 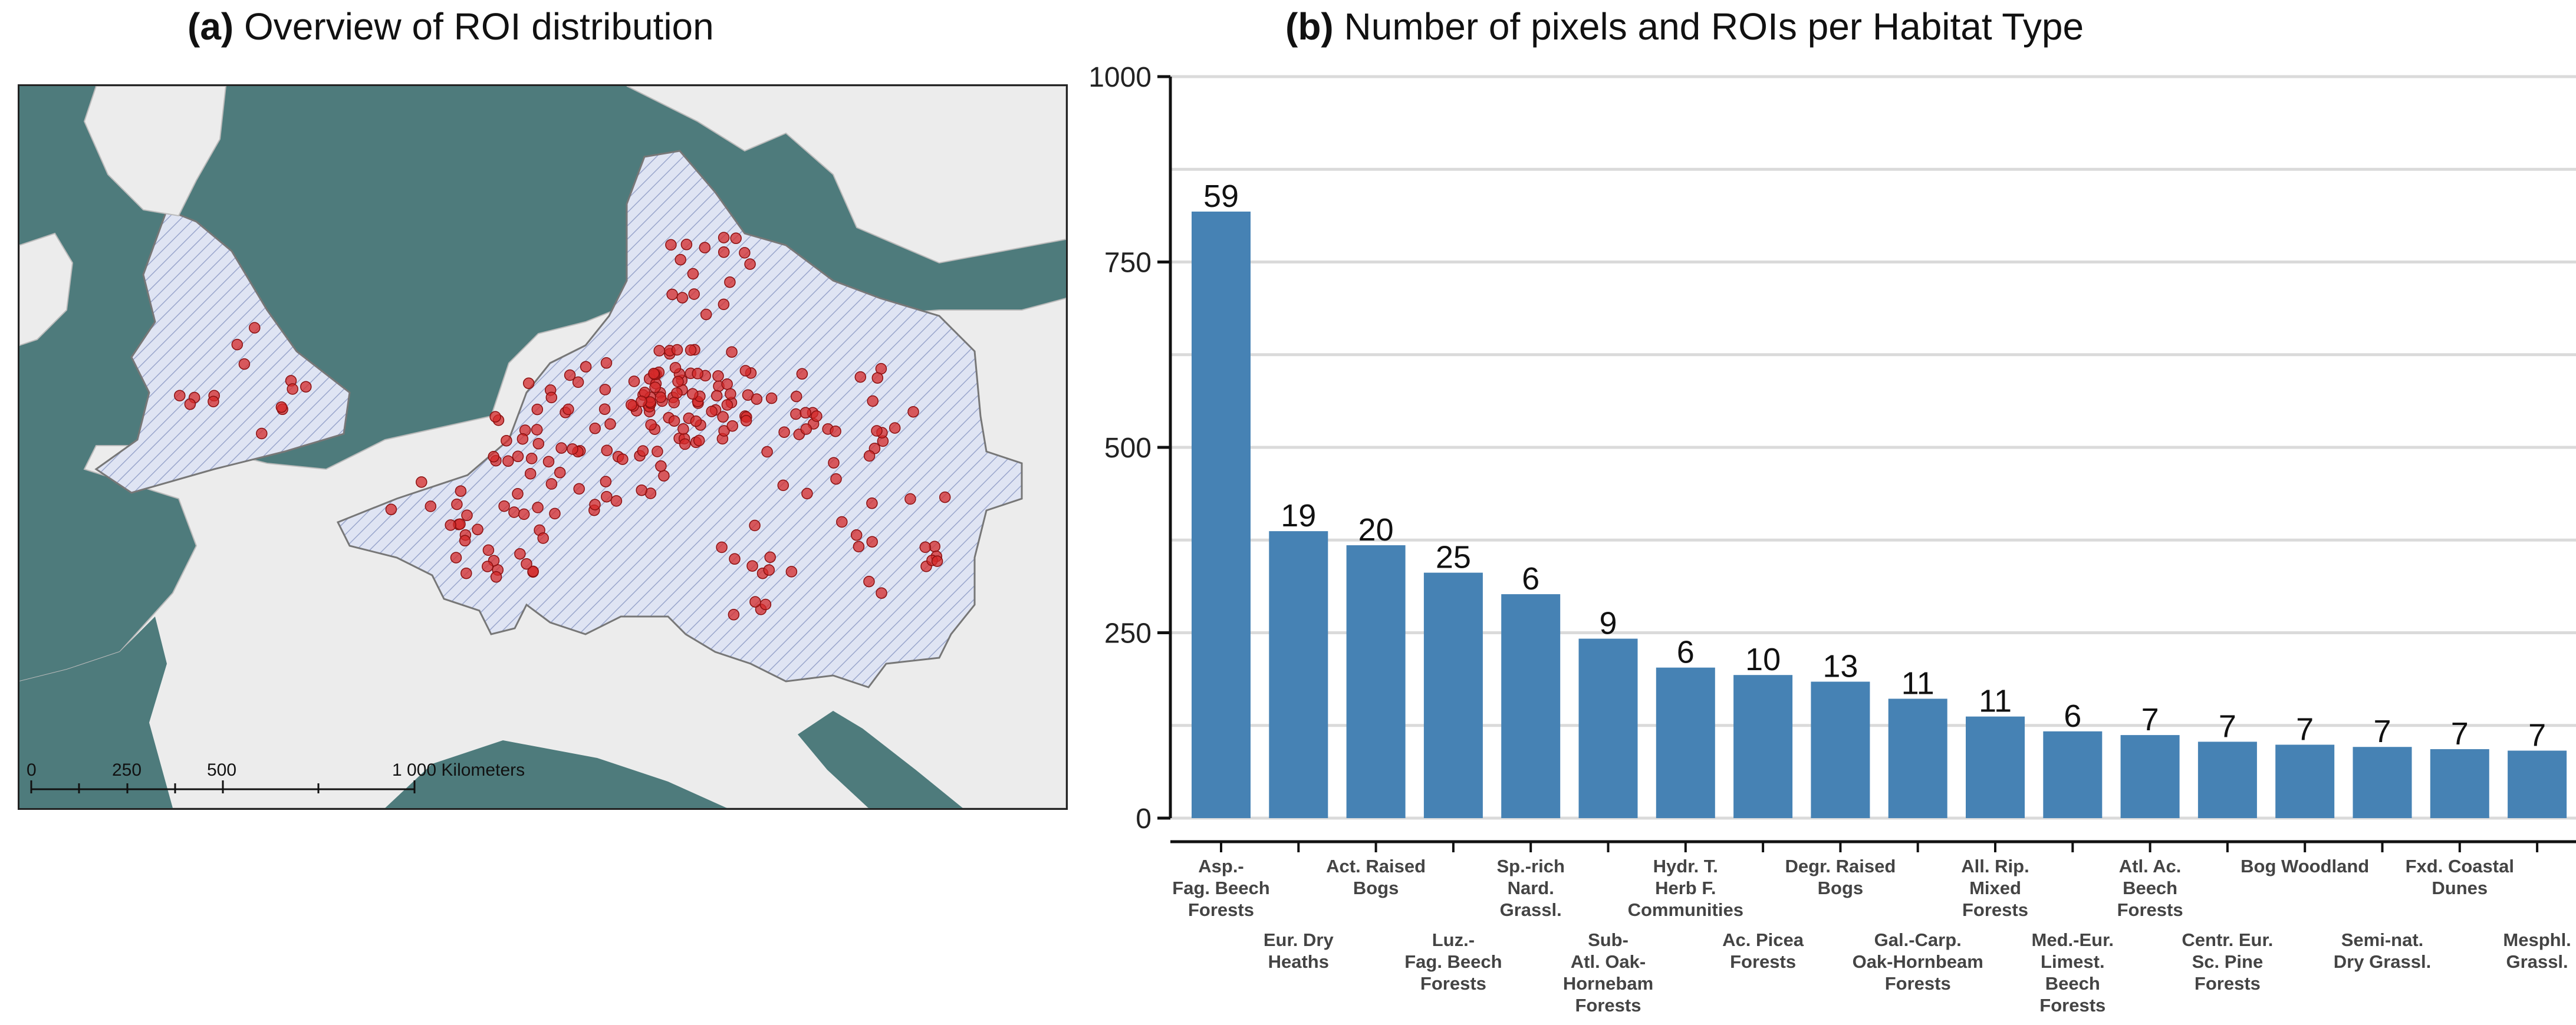 I want to click on x-category-label: Ac. Picea Forests, so click(x=1763, y=951).